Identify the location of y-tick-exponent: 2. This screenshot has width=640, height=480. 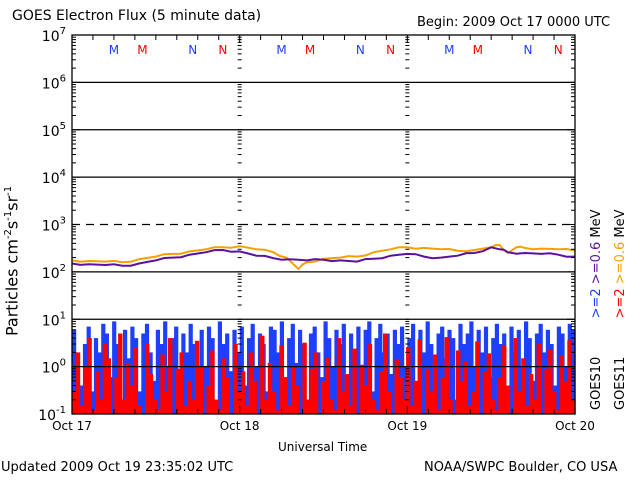
(63, 268).